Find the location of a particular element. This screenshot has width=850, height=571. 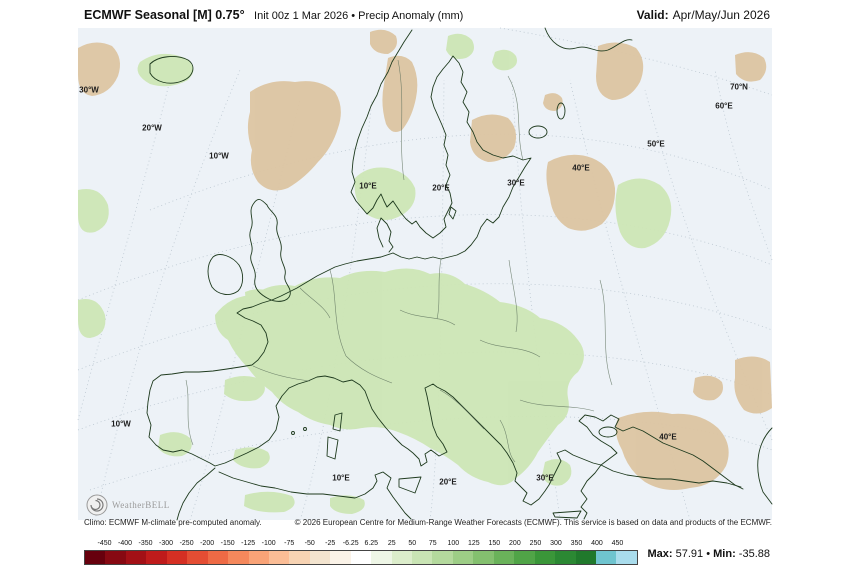

coastline-iceland is located at coordinates (171, 70).